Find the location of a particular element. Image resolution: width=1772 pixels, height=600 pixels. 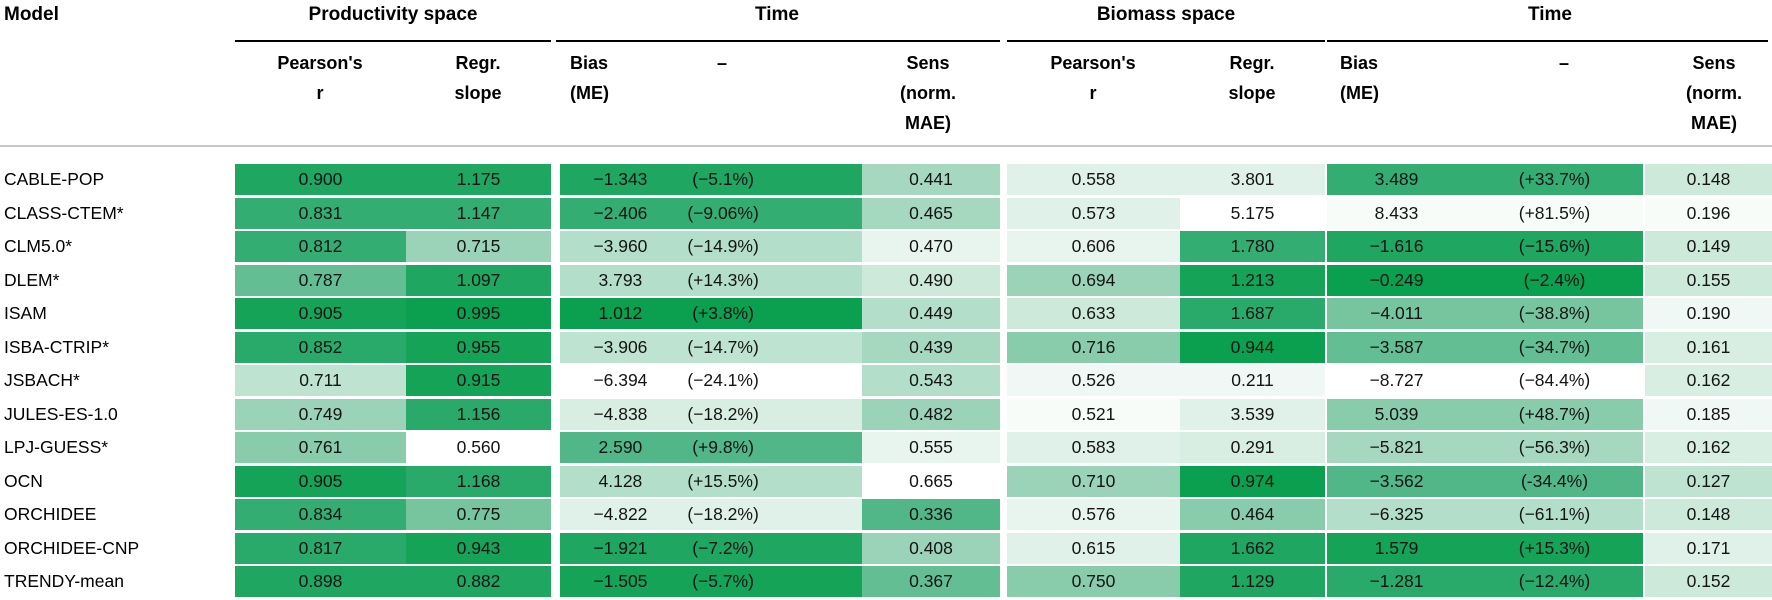

column-header-bio-bias-me: Bias (ME) is located at coordinates (1359, 78).